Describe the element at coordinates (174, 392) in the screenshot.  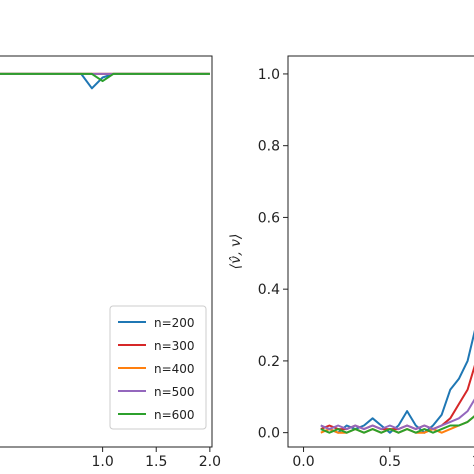
I see `legend-label: n=500` at that location.